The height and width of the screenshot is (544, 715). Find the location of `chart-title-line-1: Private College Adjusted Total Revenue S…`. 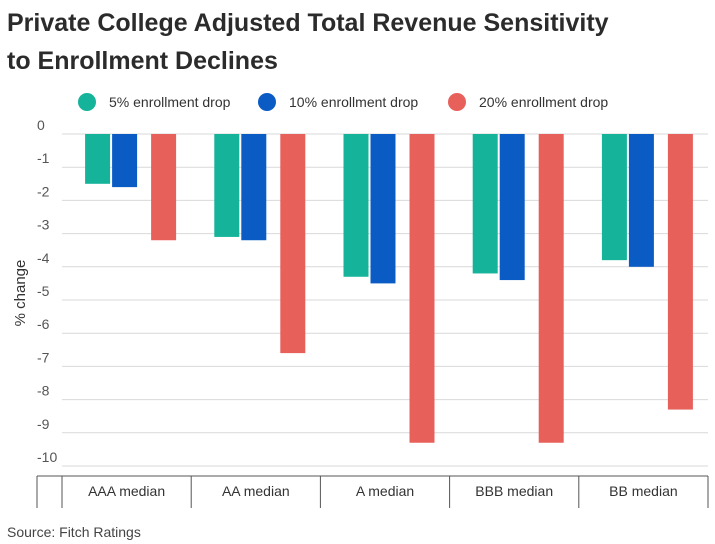

chart-title-line-1: Private College Adjusted Total Revenue S… is located at coordinates (308, 23).